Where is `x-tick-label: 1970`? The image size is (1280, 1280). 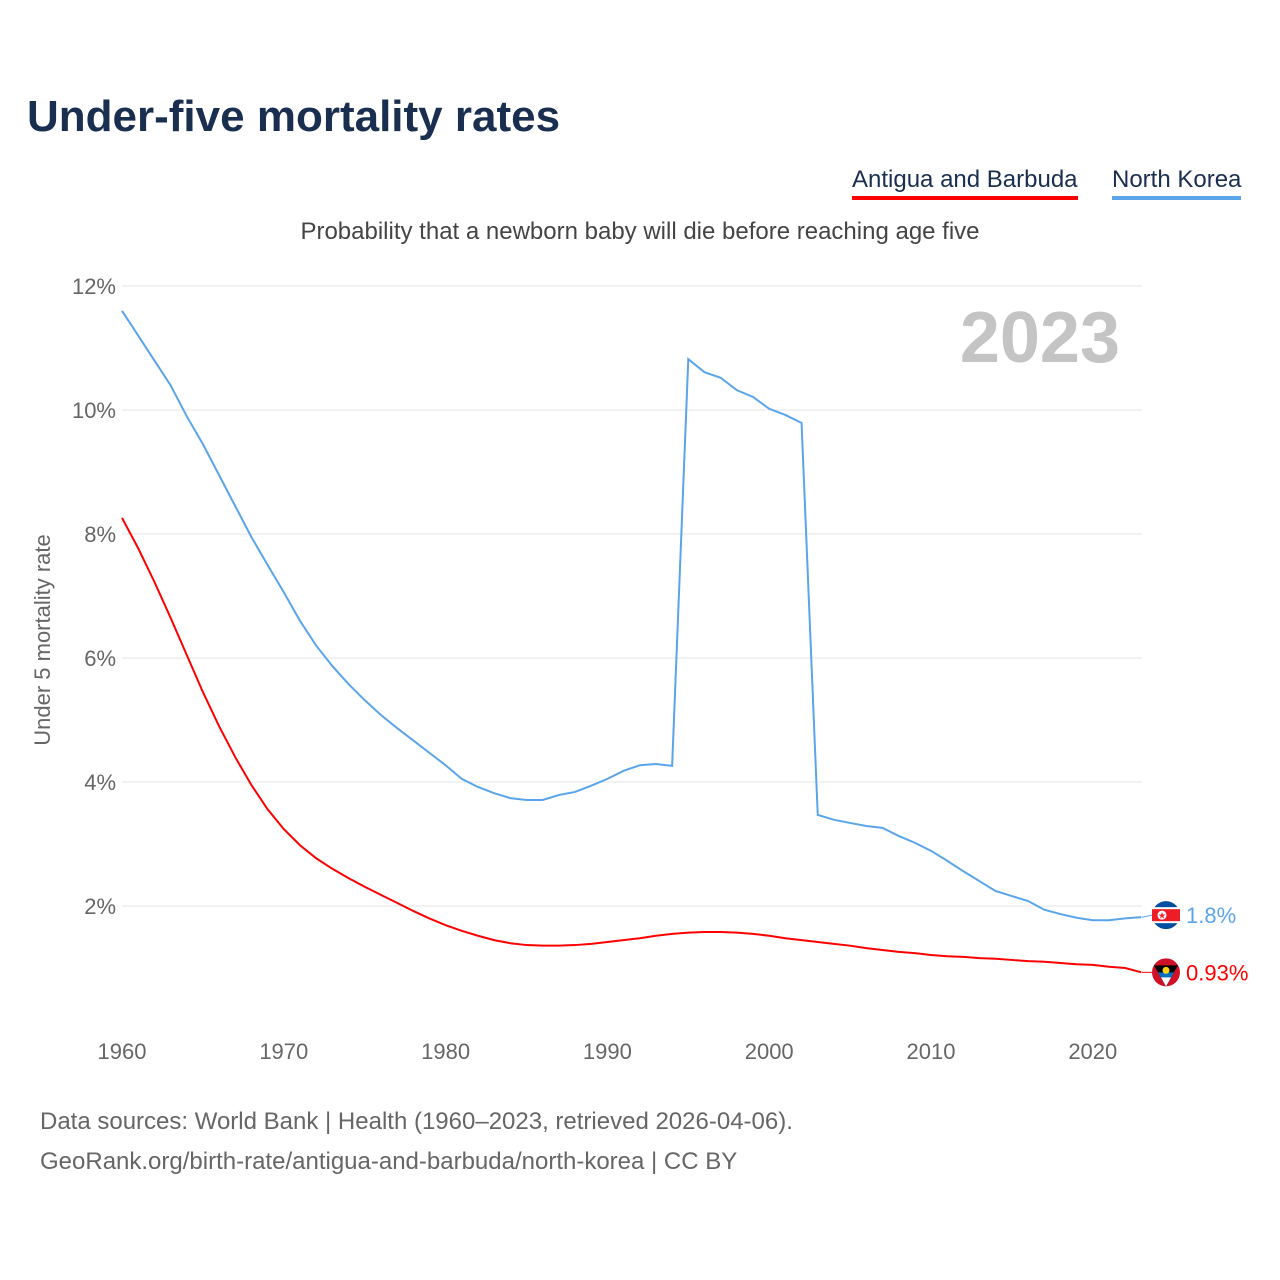 x-tick-label: 1970 is located at coordinates (283, 1051).